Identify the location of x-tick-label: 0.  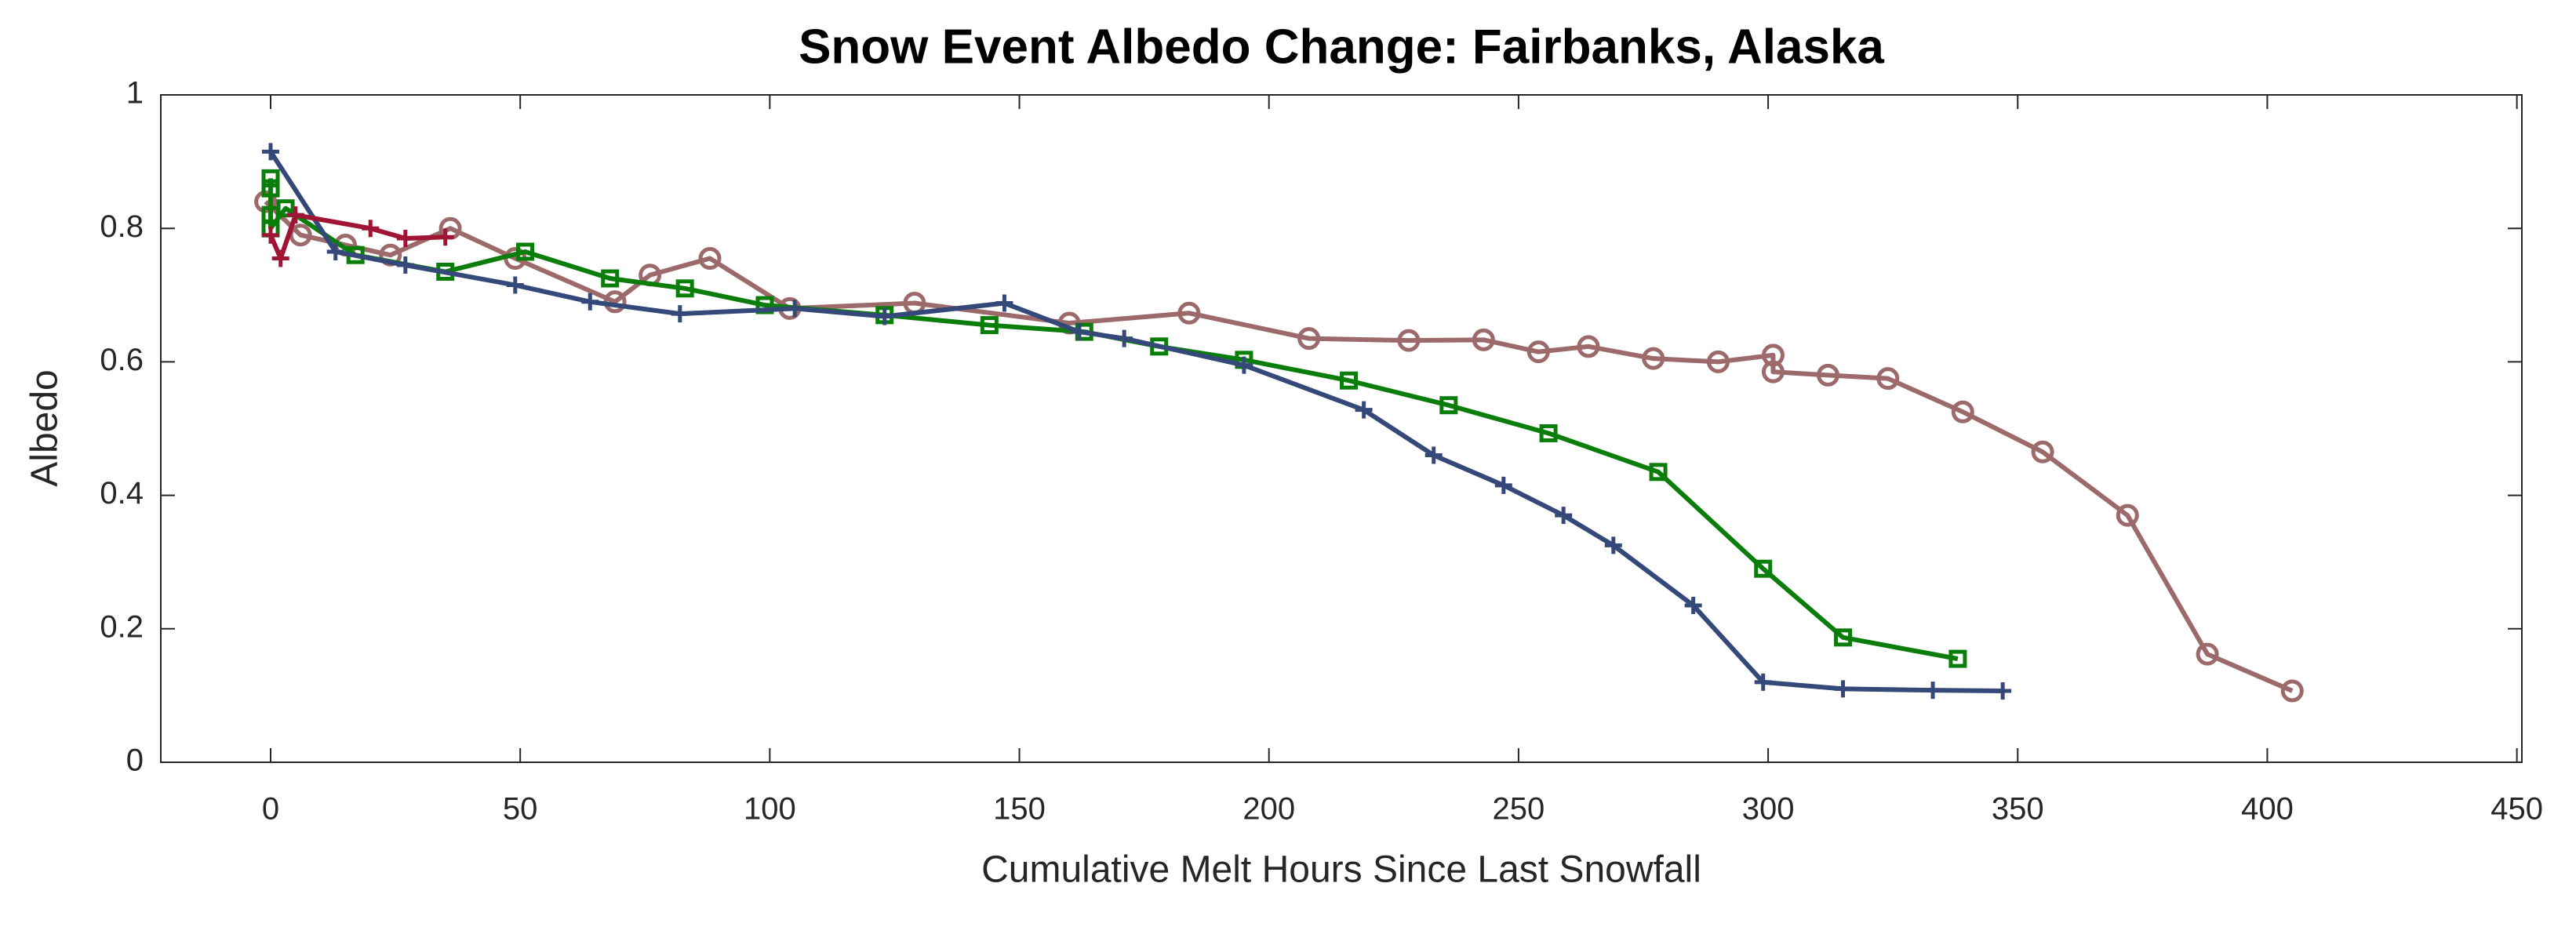
(270, 809).